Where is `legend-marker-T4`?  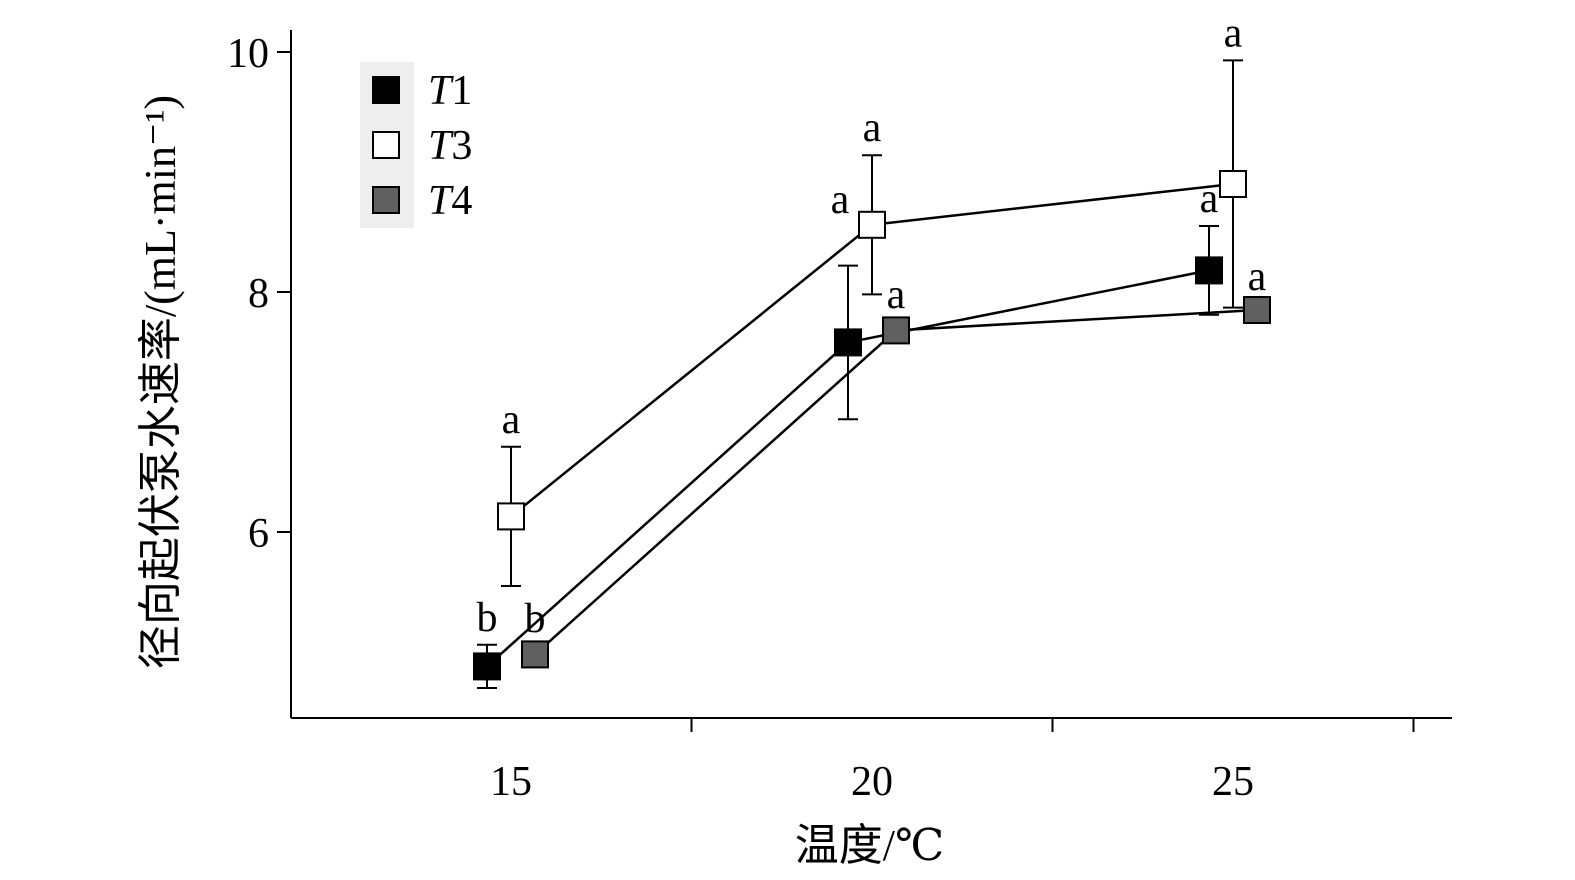 legend-marker-T4 is located at coordinates (386, 200).